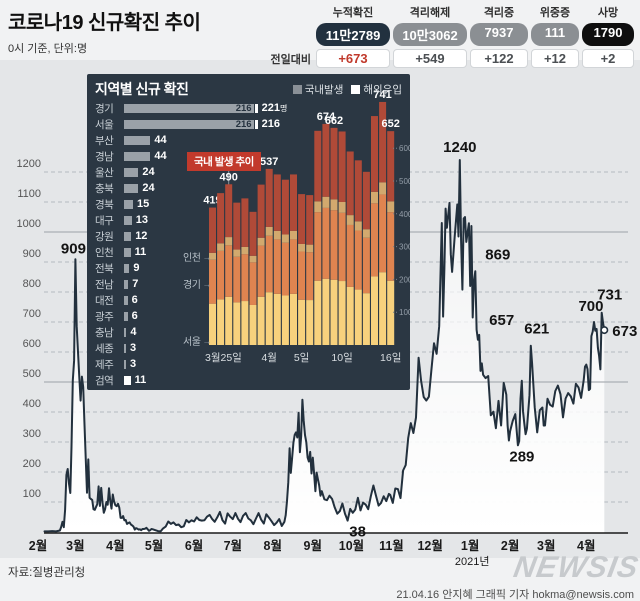  I want to click on stacked-bar-label: 741, so click(382, 95).